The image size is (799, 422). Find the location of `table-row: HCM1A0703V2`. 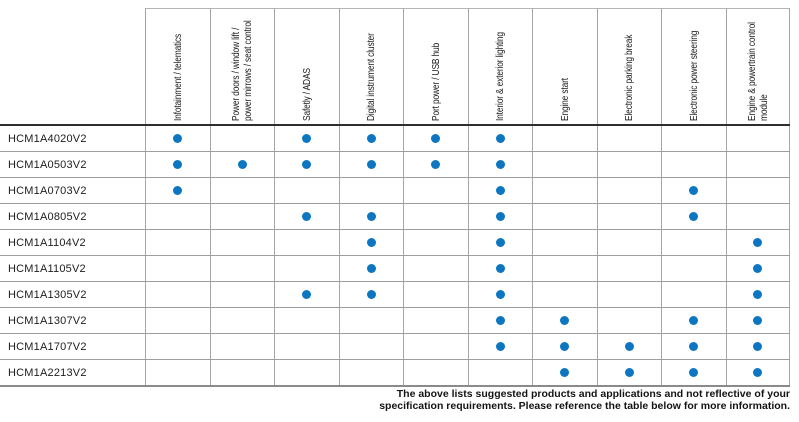

table-row: HCM1A0703V2 is located at coordinates (395, 191).